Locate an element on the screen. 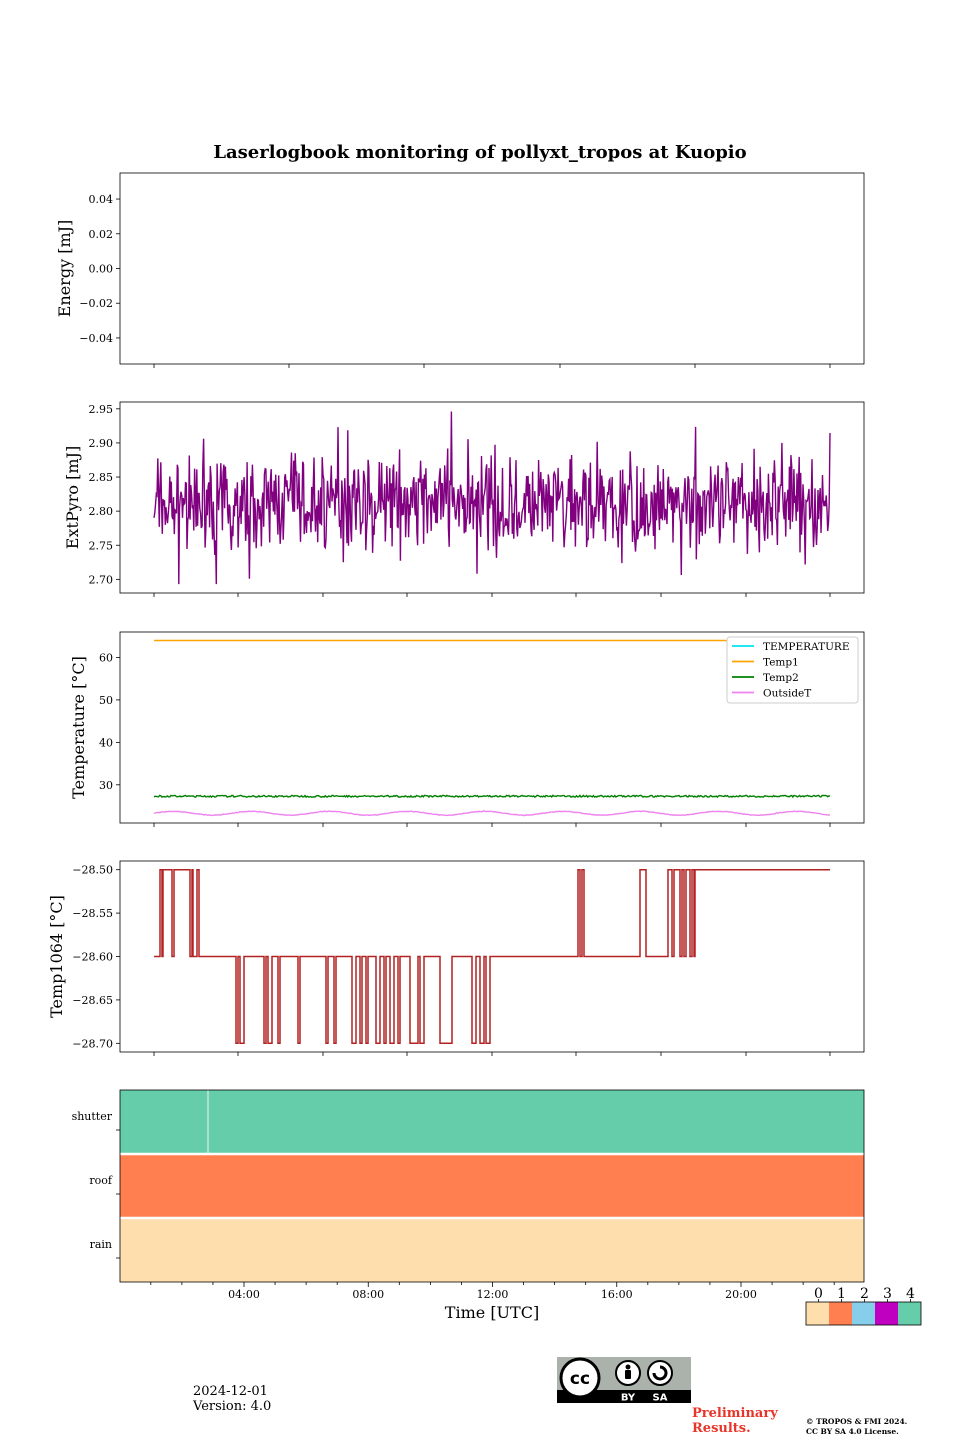 The image size is (960, 1440). y-tick-label: 0.04 is located at coordinates (101, 199).